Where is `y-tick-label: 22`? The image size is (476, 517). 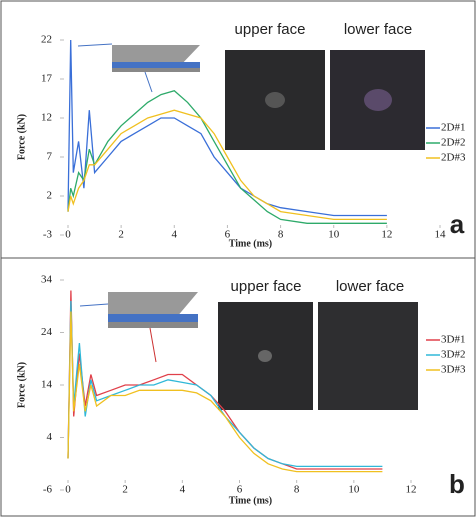
y-tick-label: 22 is located at coordinates (46, 40).